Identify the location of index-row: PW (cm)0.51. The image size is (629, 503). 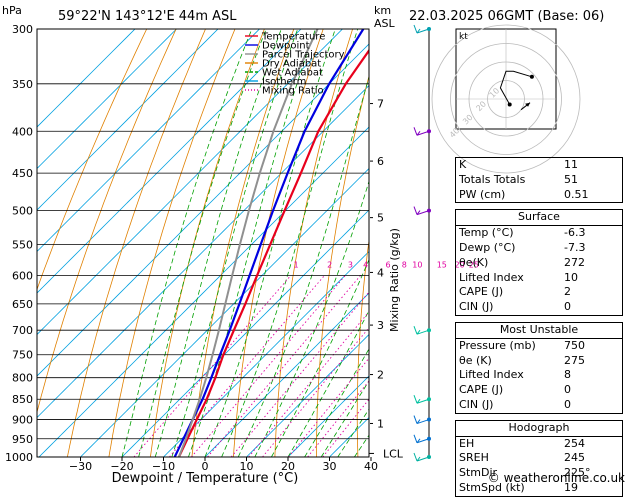
(539, 195).